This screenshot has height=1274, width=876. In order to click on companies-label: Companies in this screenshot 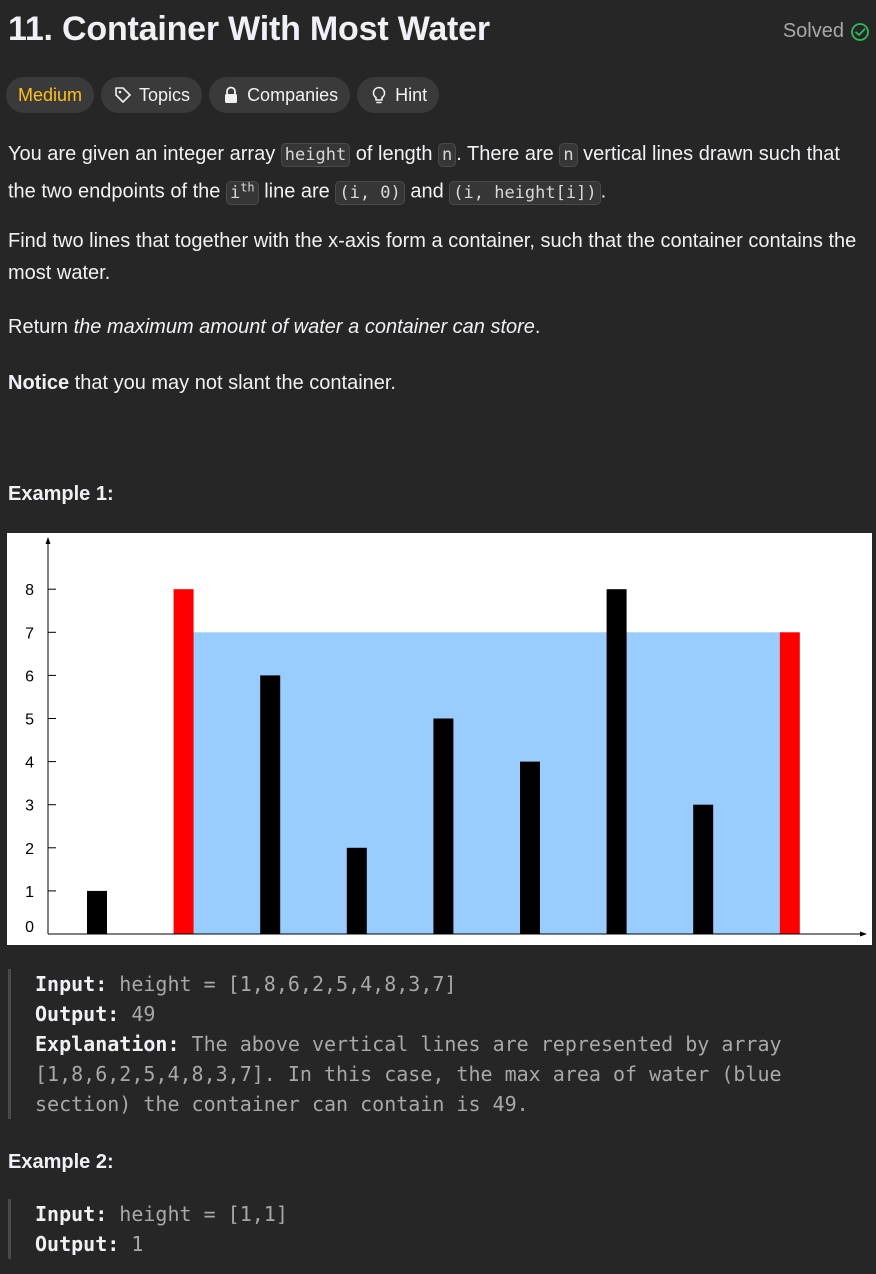, I will do `click(293, 94)`.